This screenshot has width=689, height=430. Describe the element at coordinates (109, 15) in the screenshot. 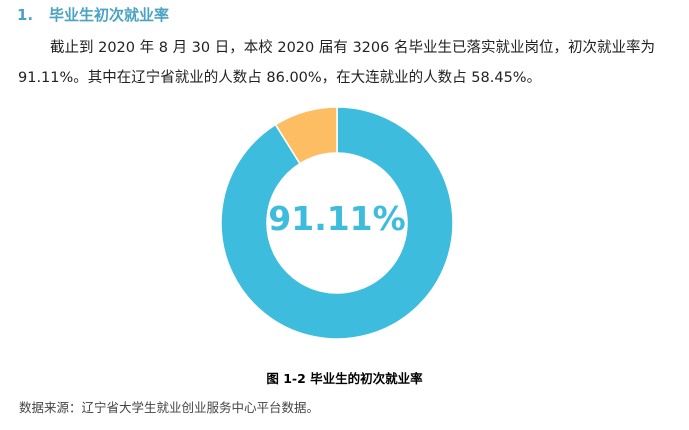

I see `section-title: 毕业生初次就业率` at that location.